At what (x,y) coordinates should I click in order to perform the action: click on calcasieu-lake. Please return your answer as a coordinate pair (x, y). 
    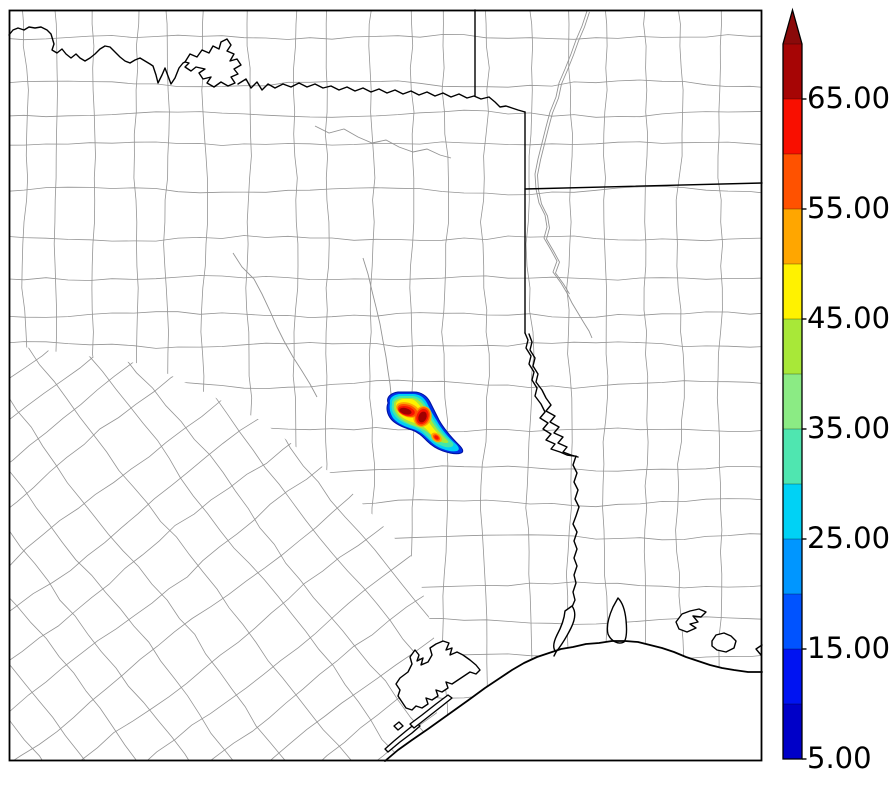
    Looking at the image, I should click on (617, 620).